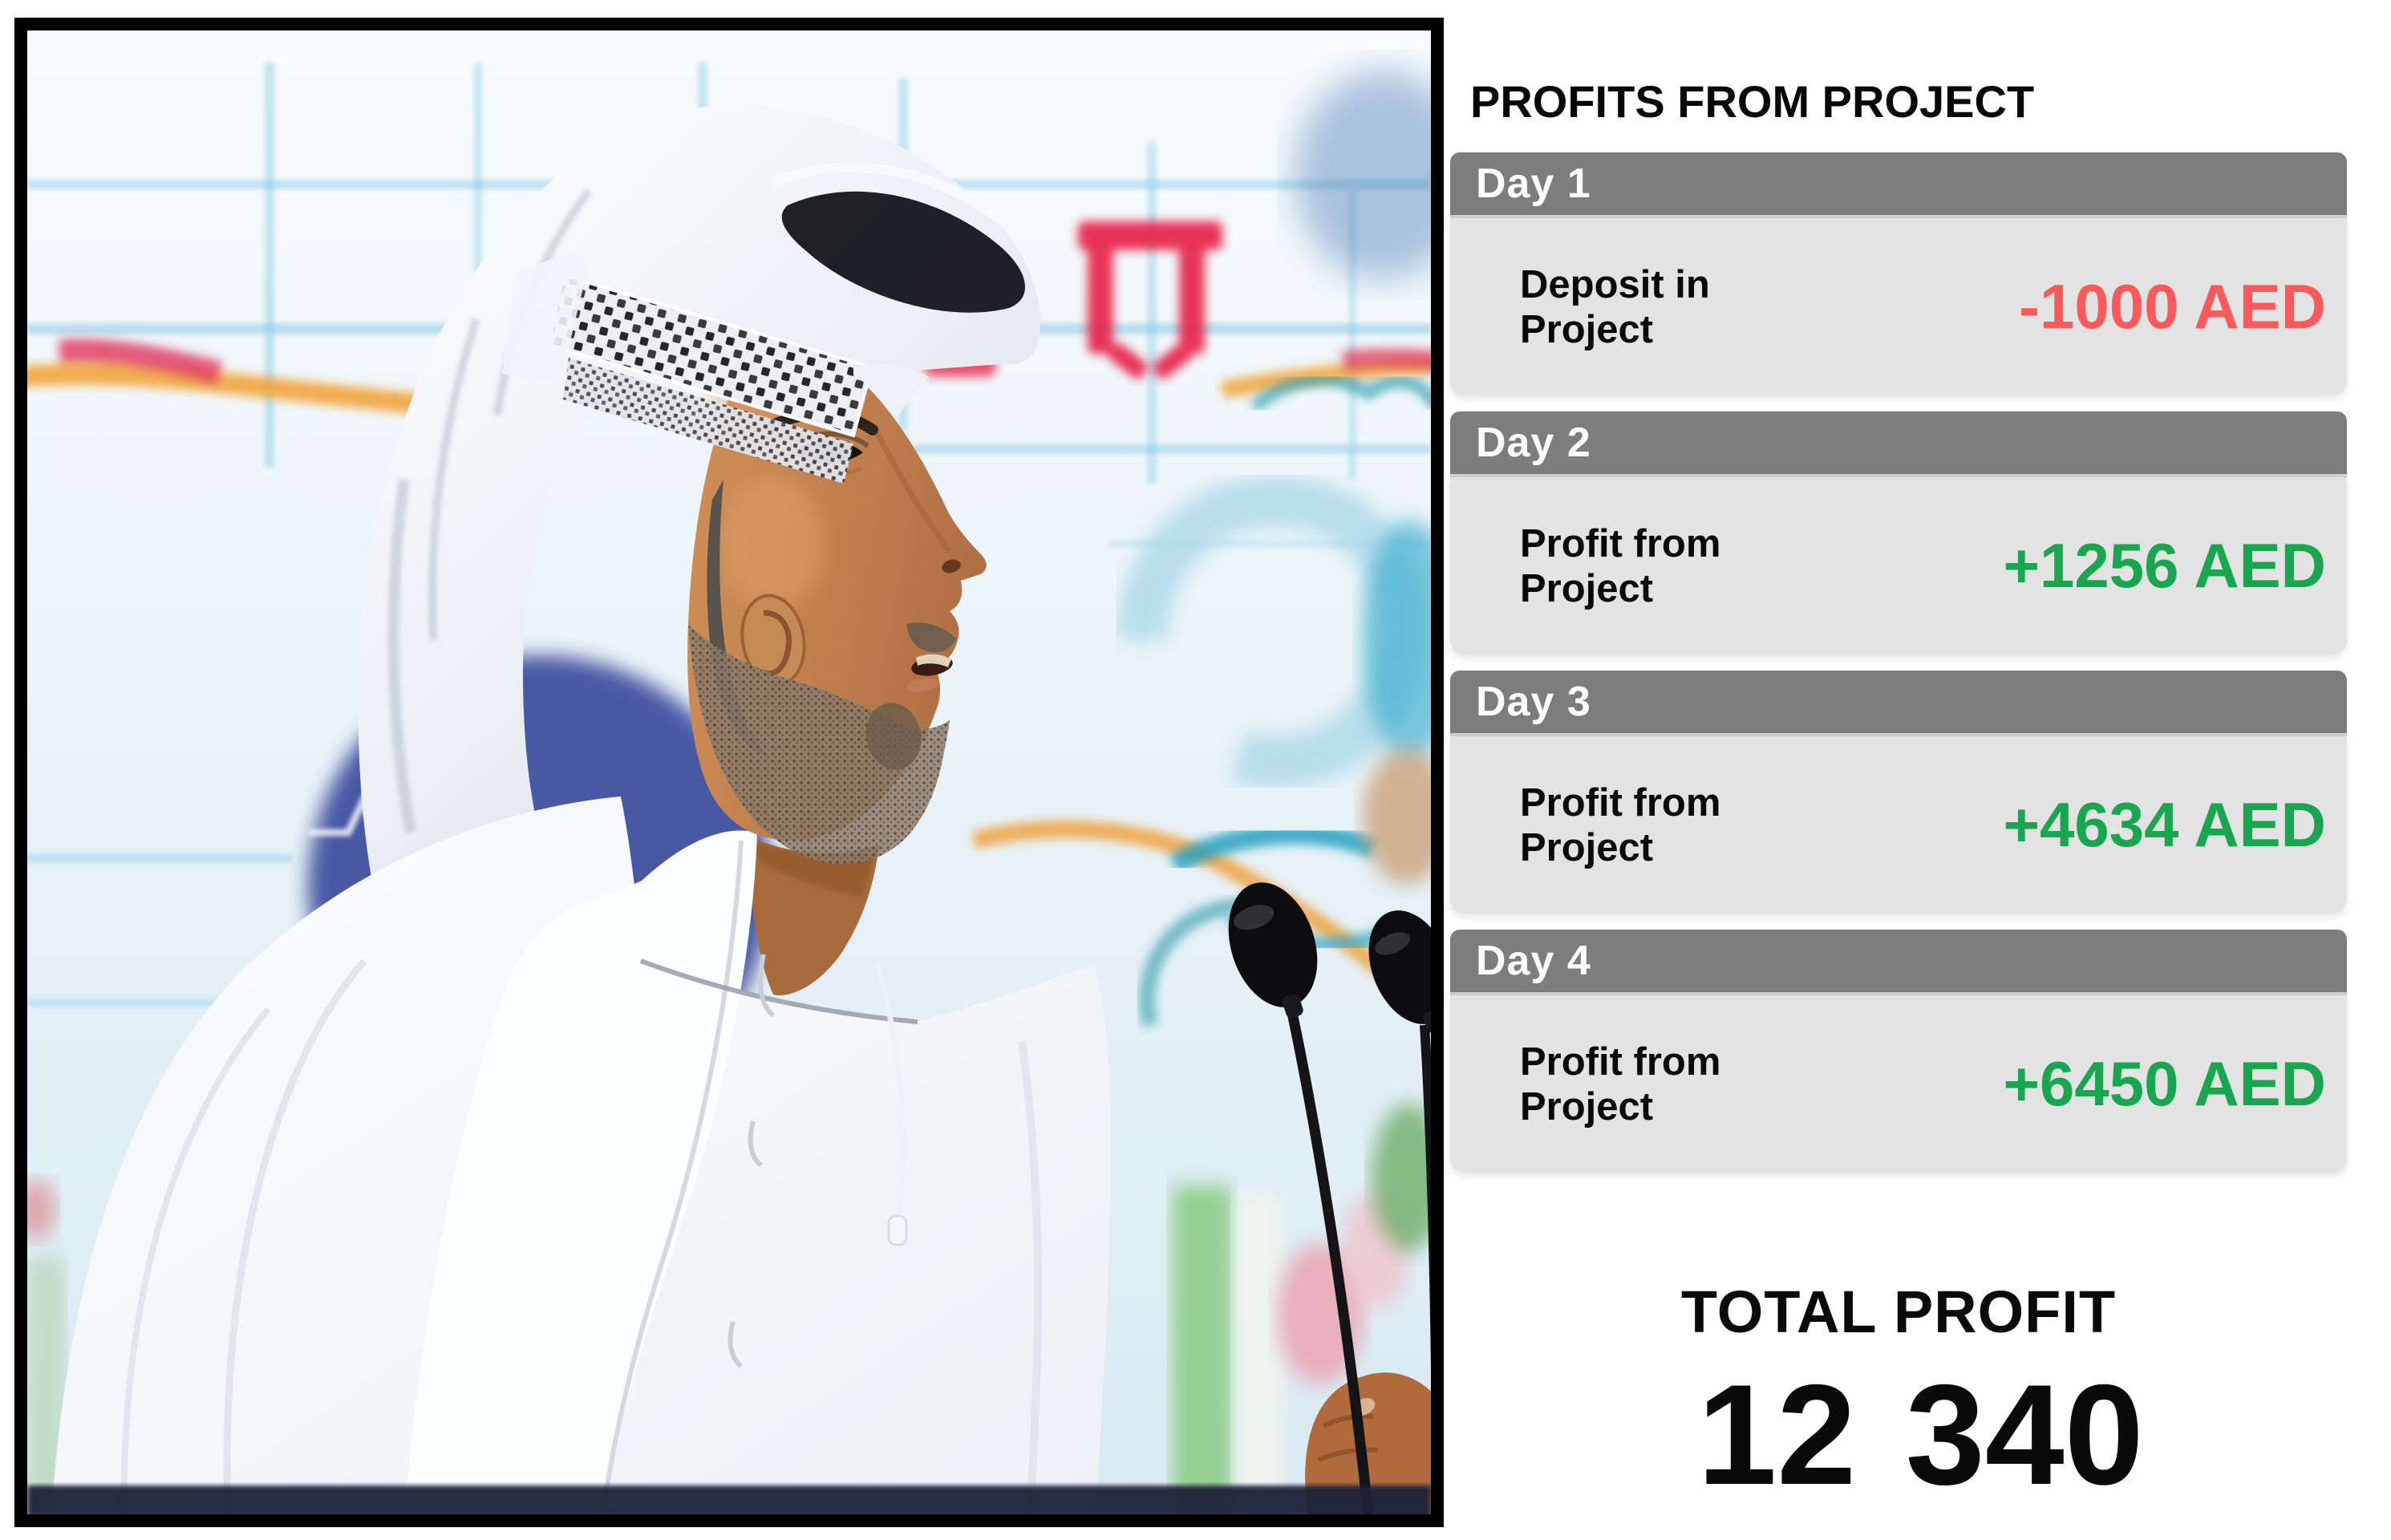  Describe the element at coordinates (548, 314) in the screenshot. I see `ghutra-fold-left-of-band` at that location.